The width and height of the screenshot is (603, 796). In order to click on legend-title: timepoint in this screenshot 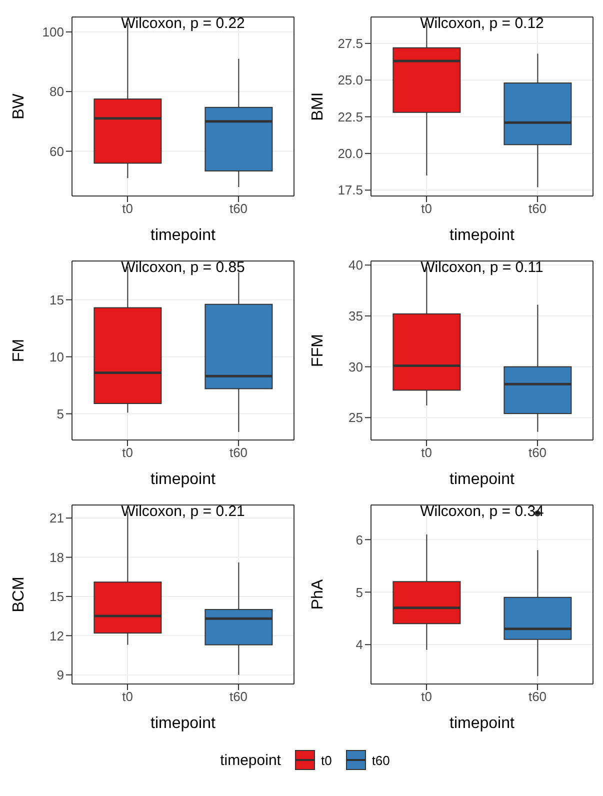, I will do `click(250, 760)`.